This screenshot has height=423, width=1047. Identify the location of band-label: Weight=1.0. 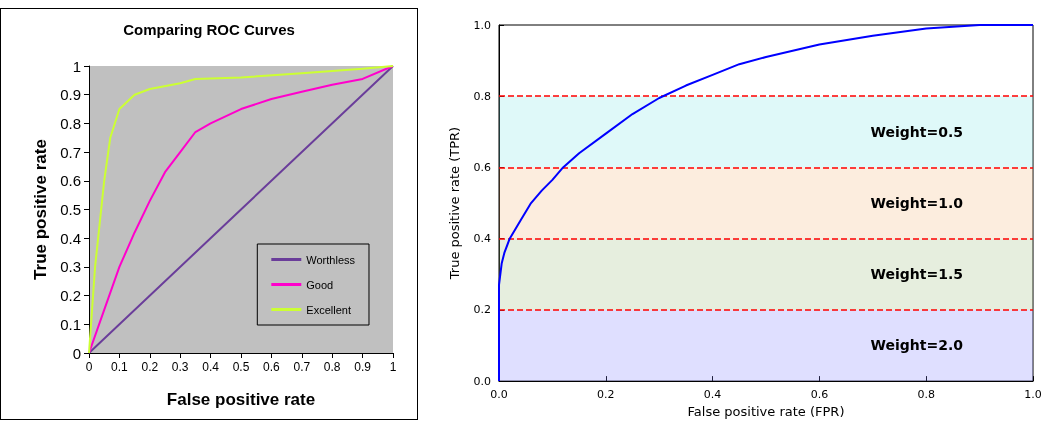
(917, 203).